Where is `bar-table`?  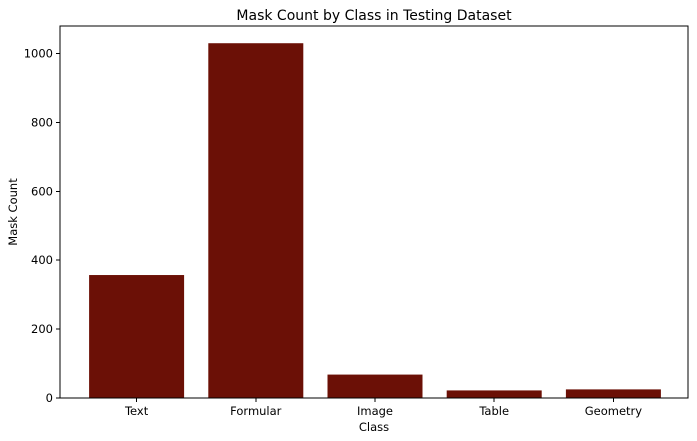
bar-table is located at coordinates (494, 394).